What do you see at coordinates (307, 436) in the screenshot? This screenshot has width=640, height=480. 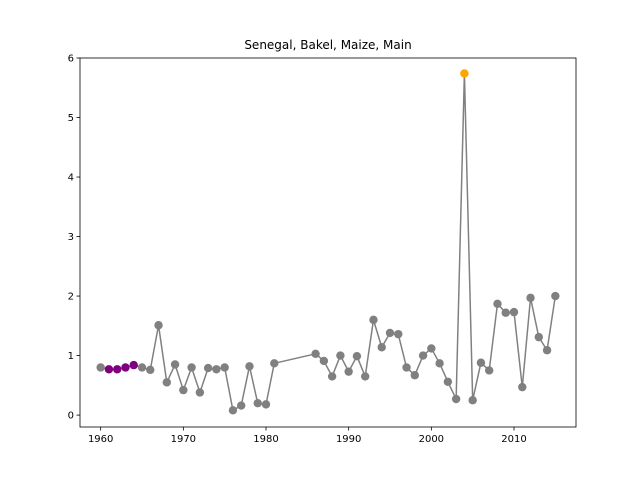 I see `x-axis: 1960 1970 1980 1990 2000 2010` at bounding box center [307, 436].